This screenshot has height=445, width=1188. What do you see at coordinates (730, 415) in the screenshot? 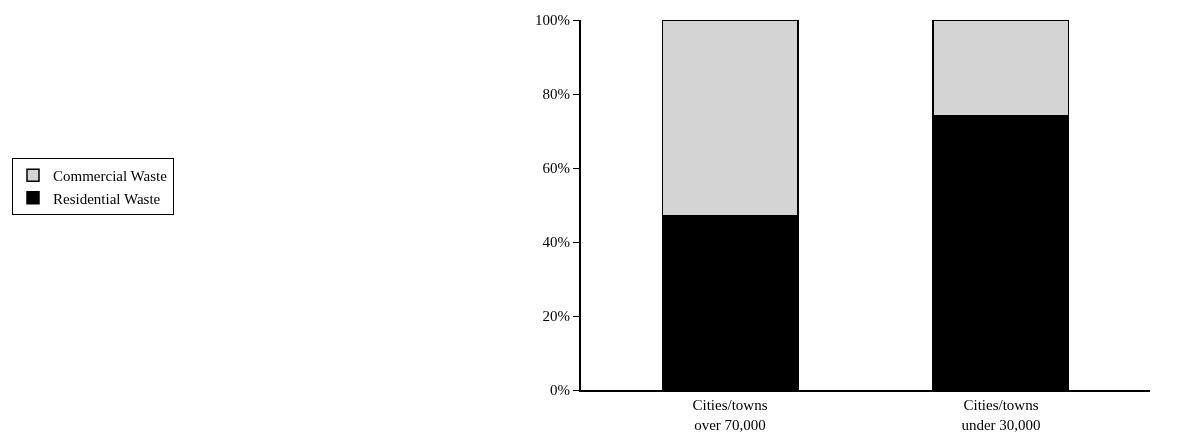
I see `x-tick-label: Cities/towns over 70,000` at bounding box center [730, 415].